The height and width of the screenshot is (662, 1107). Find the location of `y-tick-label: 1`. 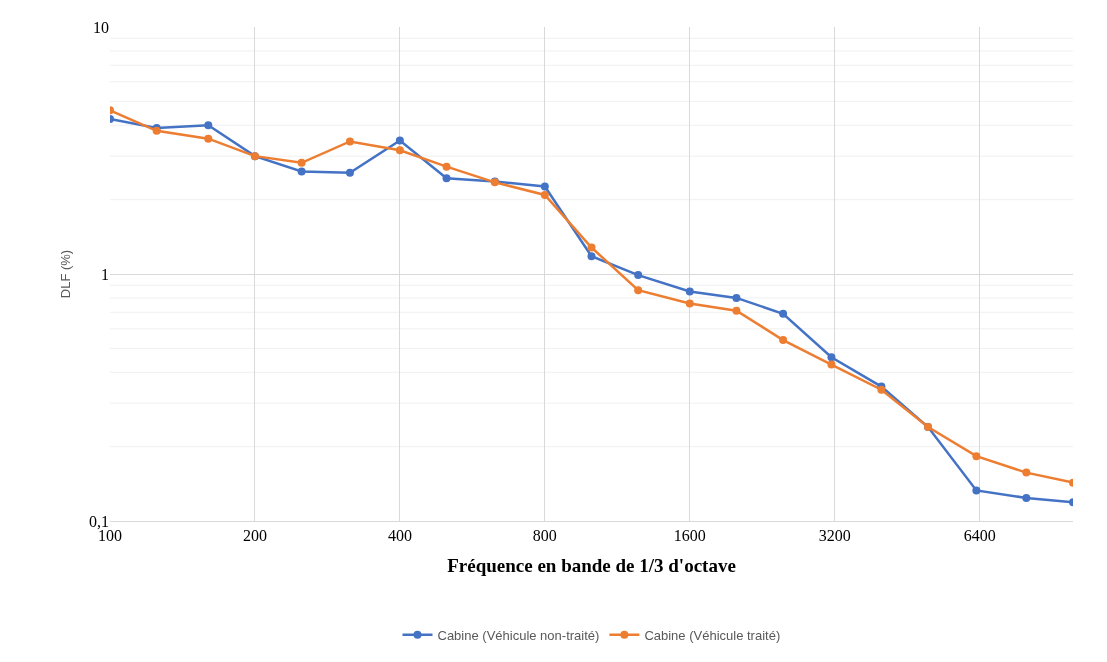

y-tick-label: 1 is located at coordinates (105, 274).